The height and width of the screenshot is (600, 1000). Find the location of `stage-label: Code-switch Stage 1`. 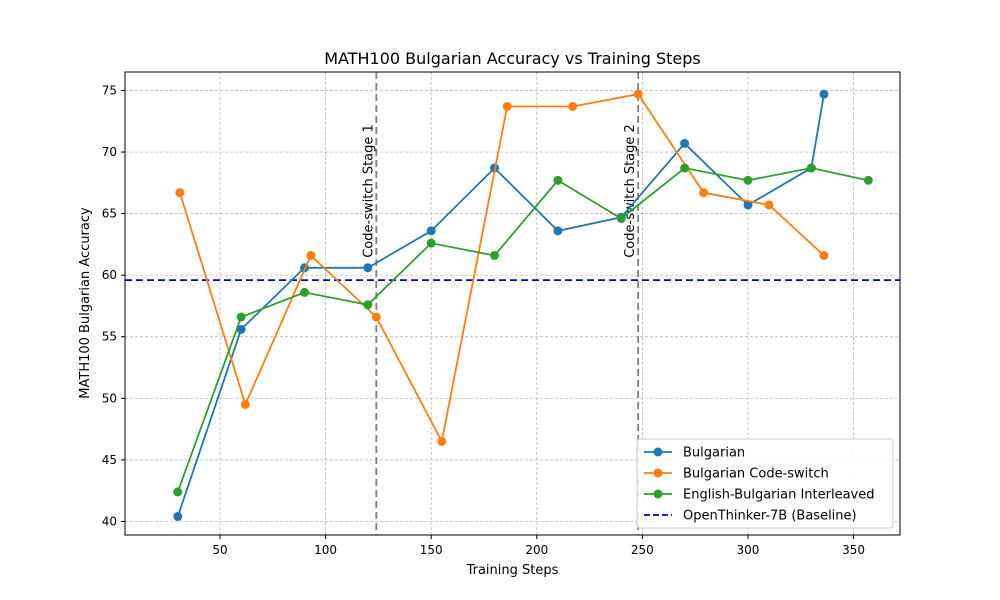

stage-label: Code-switch Stage 1 is located at coordinates (368, 191).